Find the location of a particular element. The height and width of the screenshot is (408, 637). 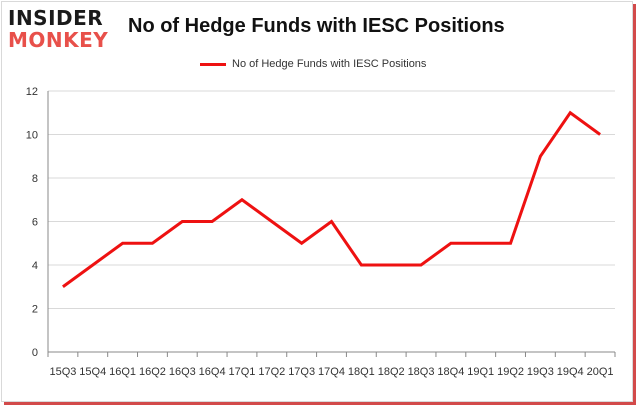

x-tick-label: 16Q4 is located at coordinates (212, 372).